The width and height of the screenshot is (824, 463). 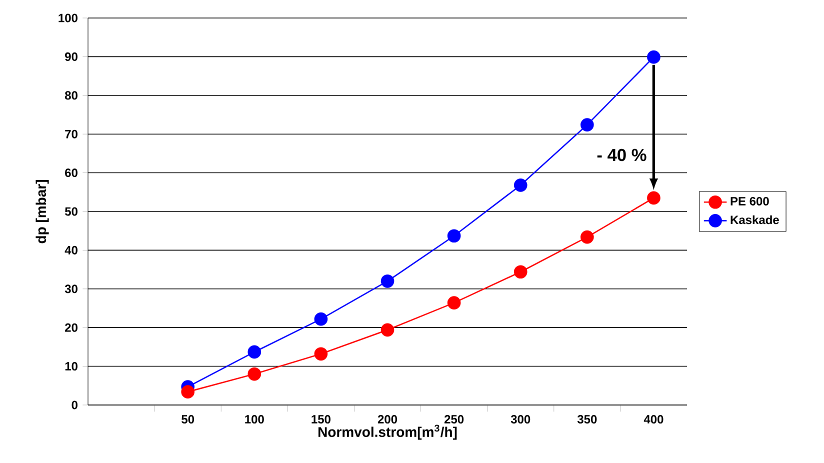 I want to click on annotation: - 40 %, so click(x=621, y=155).